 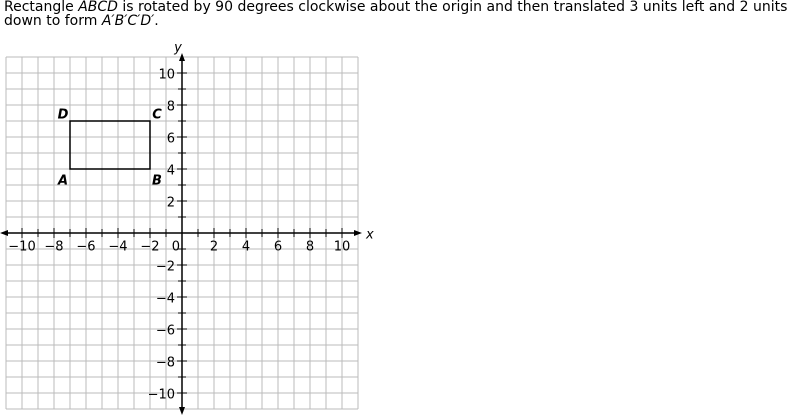 What do you see at coordinates (53, 247) in the screenshot?
I see `x-tick-label: −8` at bounding box center [53, 247].